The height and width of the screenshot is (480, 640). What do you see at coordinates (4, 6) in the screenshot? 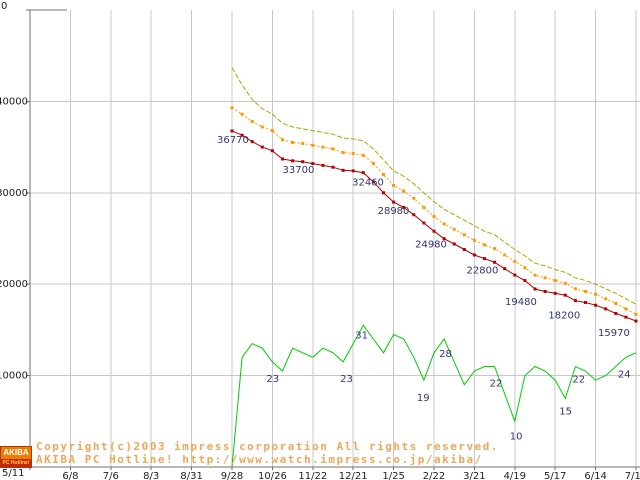
I see `y-axis-label: 0` at bounding box center [4, 6].